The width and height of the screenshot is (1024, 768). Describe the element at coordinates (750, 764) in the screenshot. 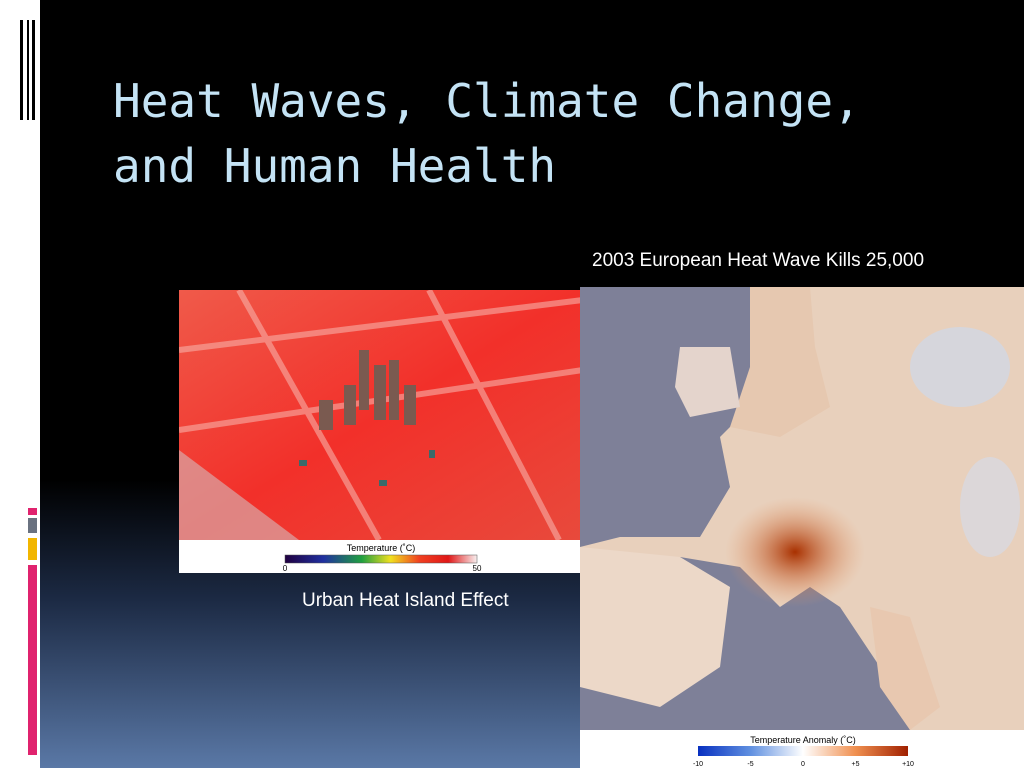

I see `legend-tick: -5` at that location.